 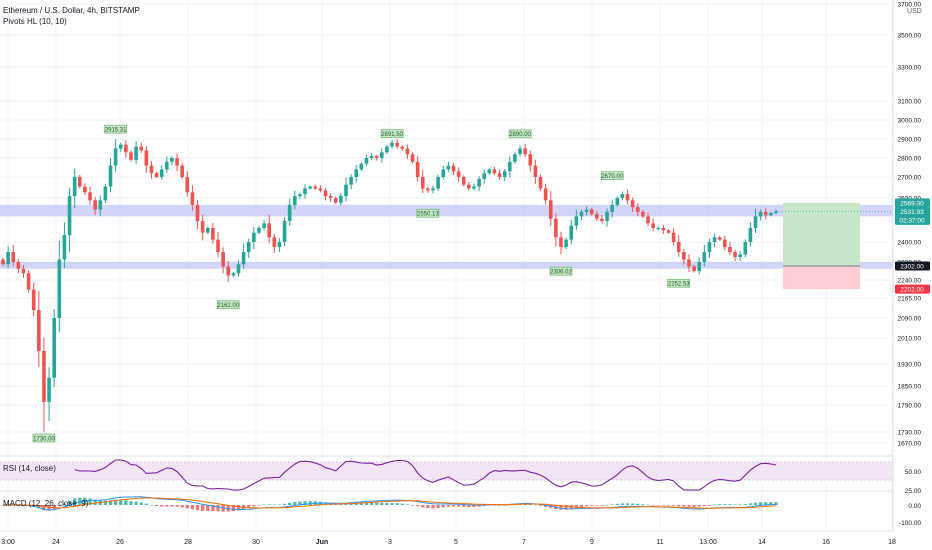 I want to click on time-tick-label: 16, so click(x=826, y=542).